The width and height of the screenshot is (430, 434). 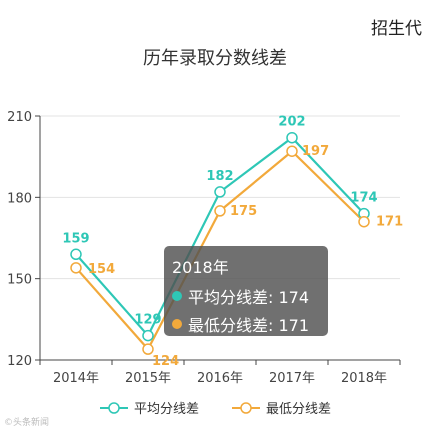 I want to click on tooltip-dot-min, so click(x=177, y=324).